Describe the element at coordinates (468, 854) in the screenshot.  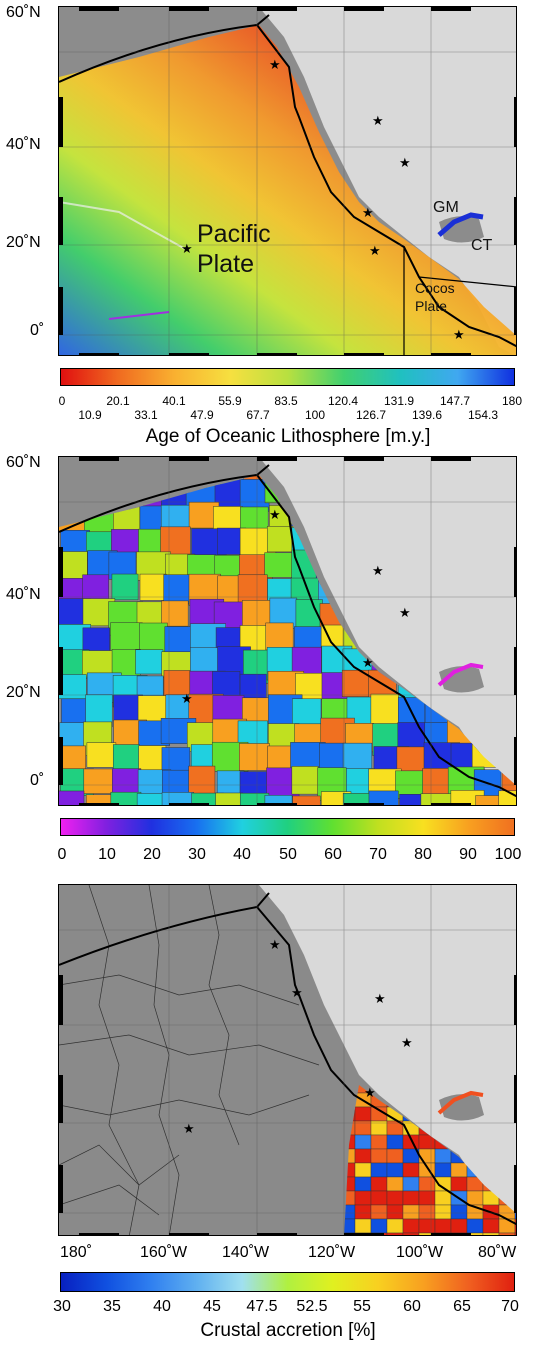
I see `tick: 90` at that location.